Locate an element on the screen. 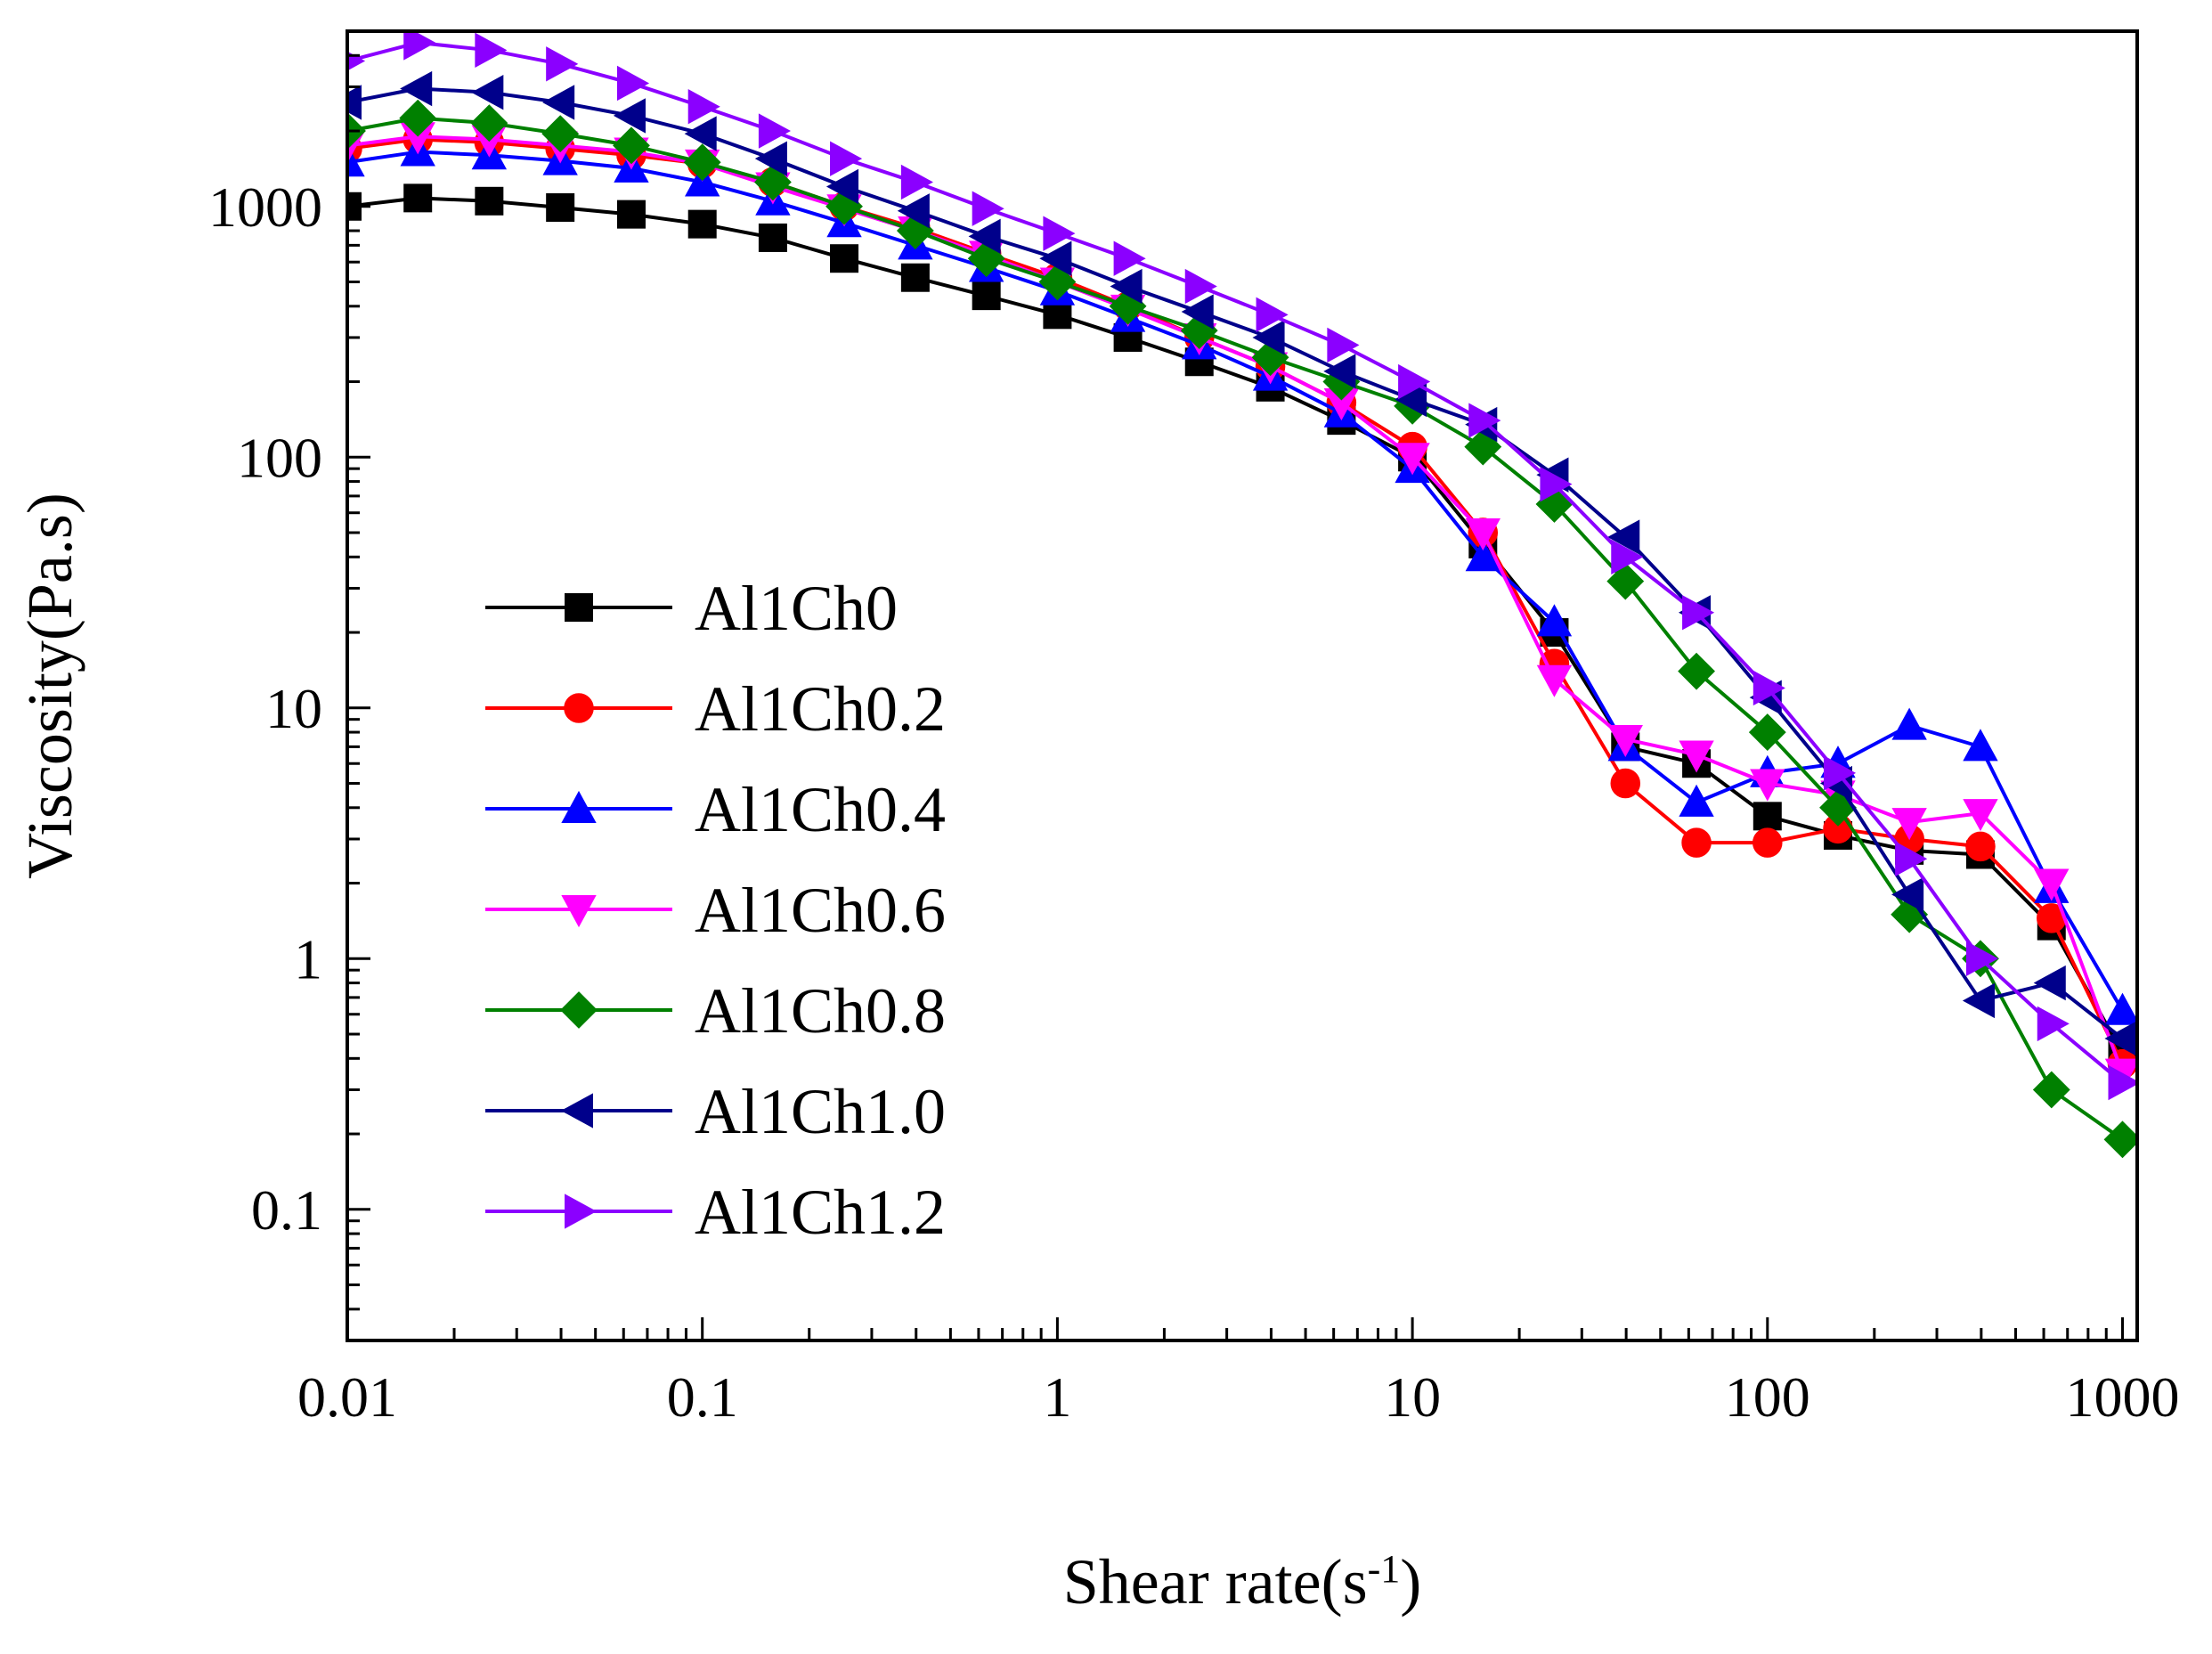  legend-marker-al1ch0 is located at coordinates (579, 607).